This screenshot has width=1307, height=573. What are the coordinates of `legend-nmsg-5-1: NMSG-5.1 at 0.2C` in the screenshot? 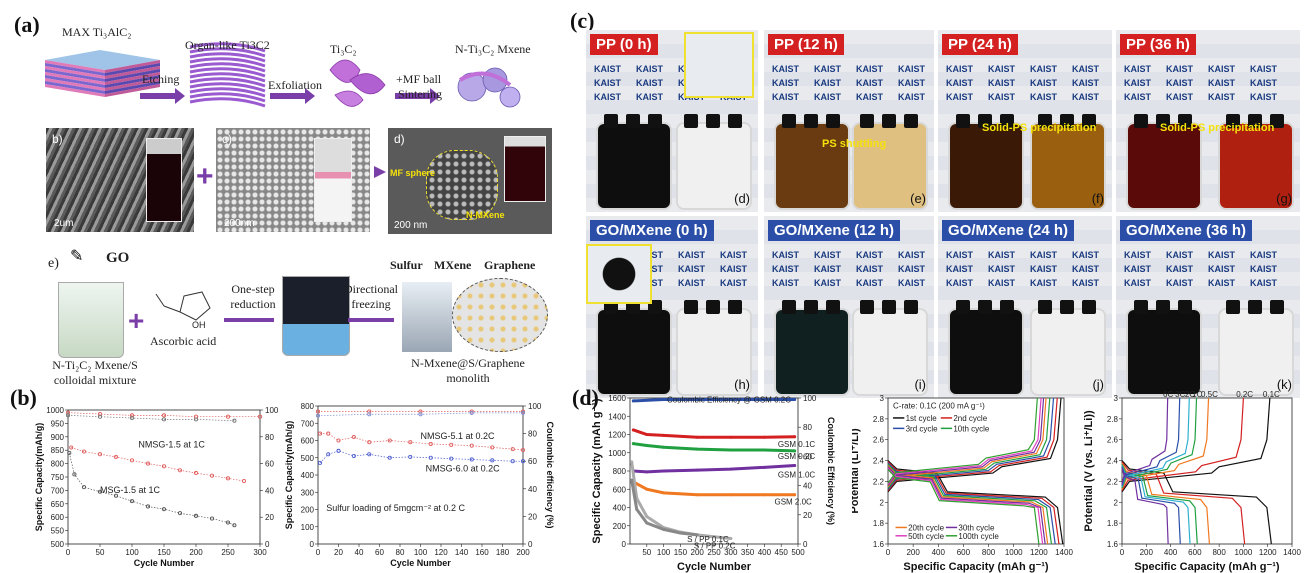 It's located at (458, 436).